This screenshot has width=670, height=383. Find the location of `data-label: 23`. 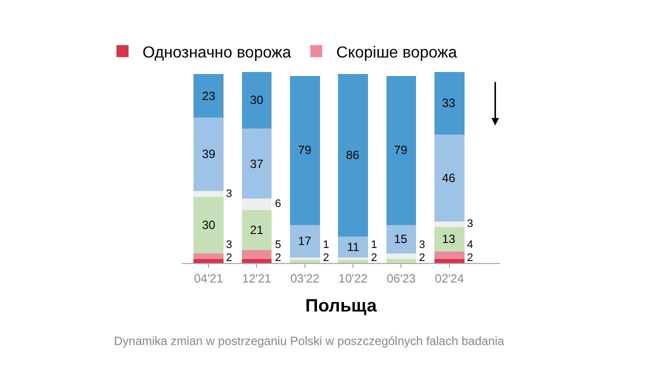

data-label: 23 is located at coordinates (209, 96).